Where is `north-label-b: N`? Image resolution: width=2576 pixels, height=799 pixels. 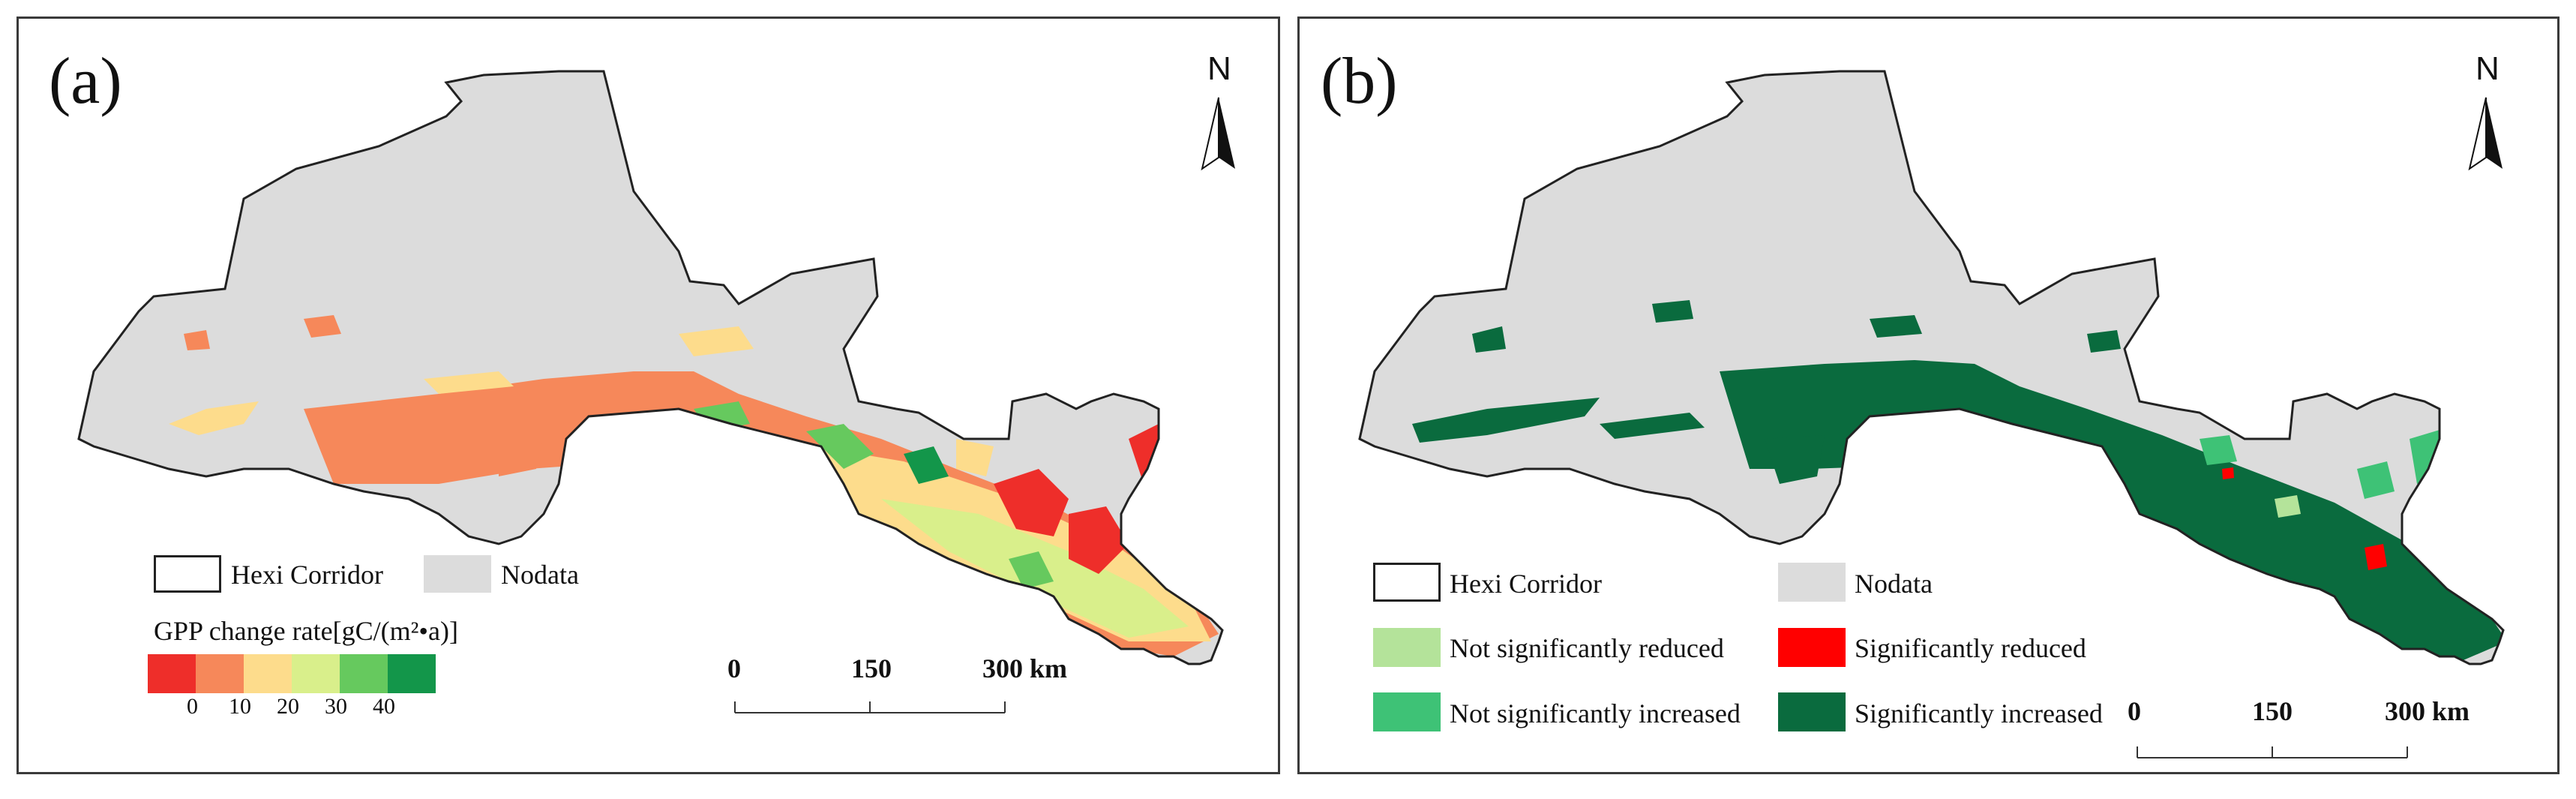 north-label-b: N is located at coordinates (2488, 68).